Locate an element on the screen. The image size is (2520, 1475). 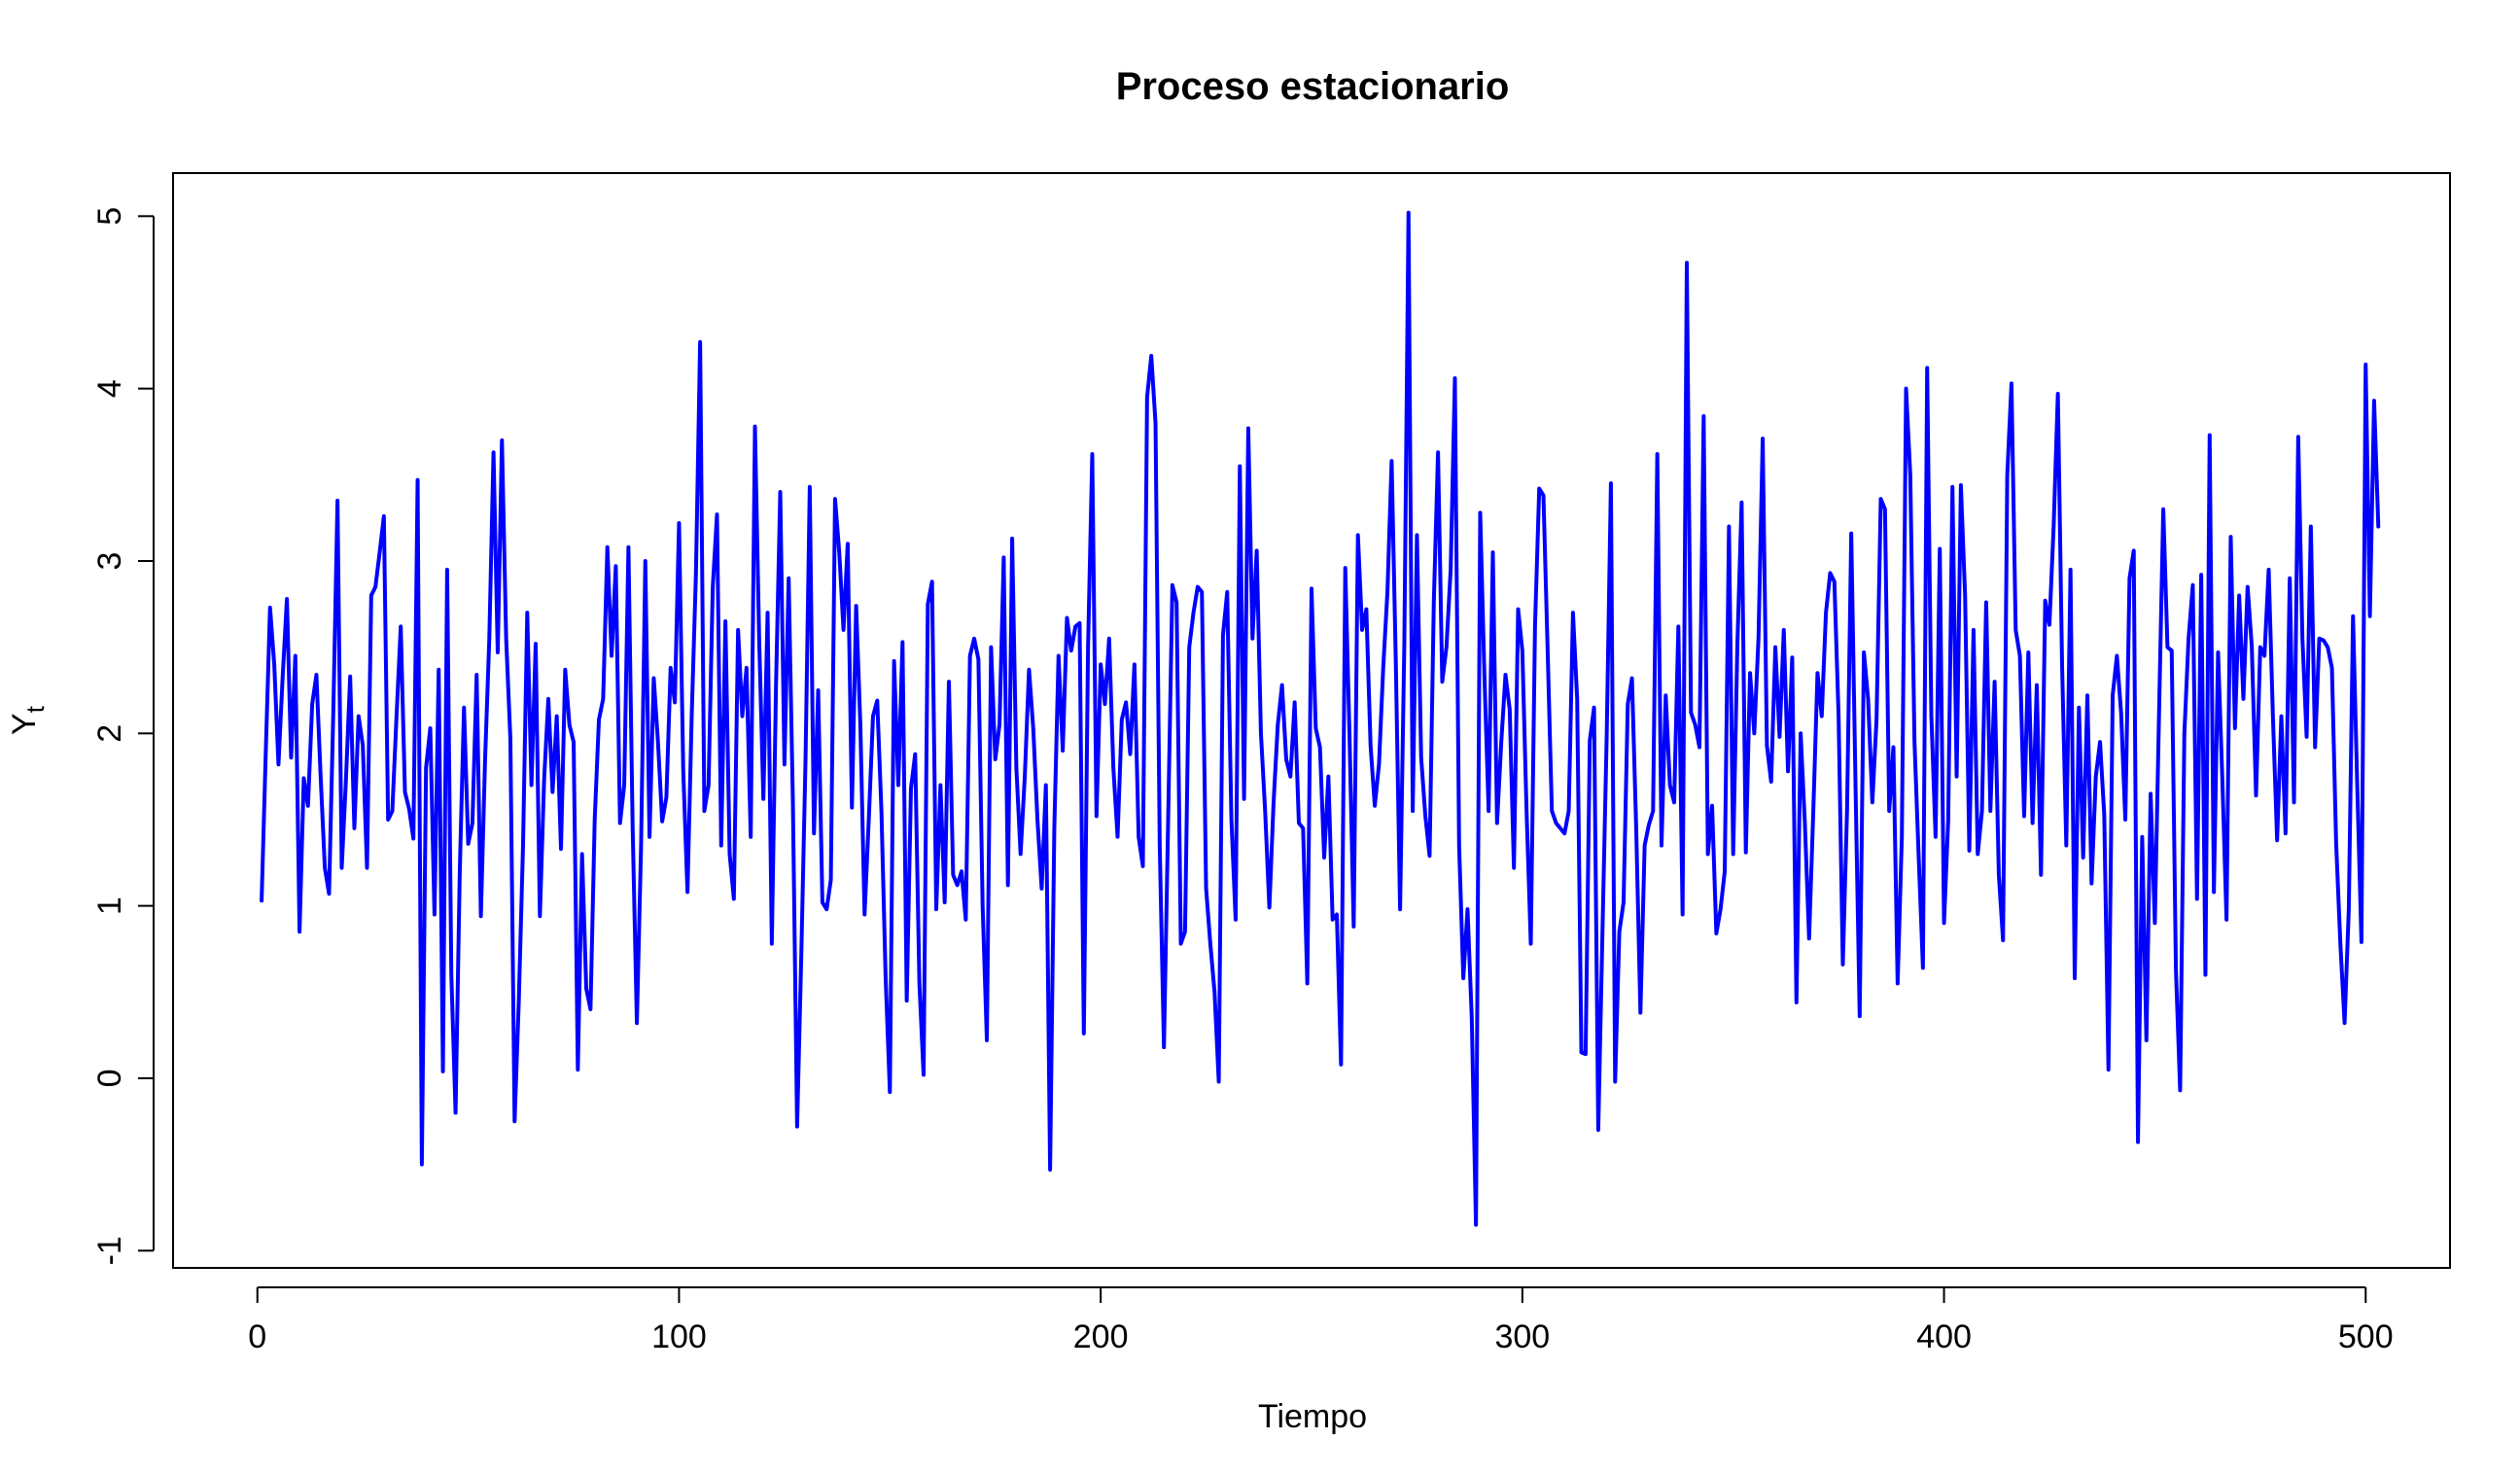
x-axis: 0 100 200 300 400 500 is located at coordinates (1321, 1320).